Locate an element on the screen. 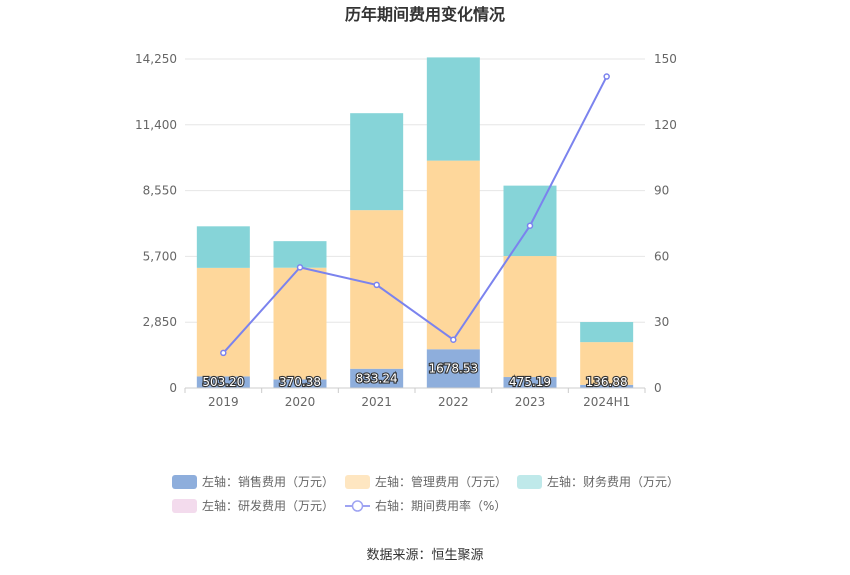 The width and height of the screenshot is (850, 575). legend-item-rate: 右轴：期间费用率（%） is located at coordinates (425, 505).